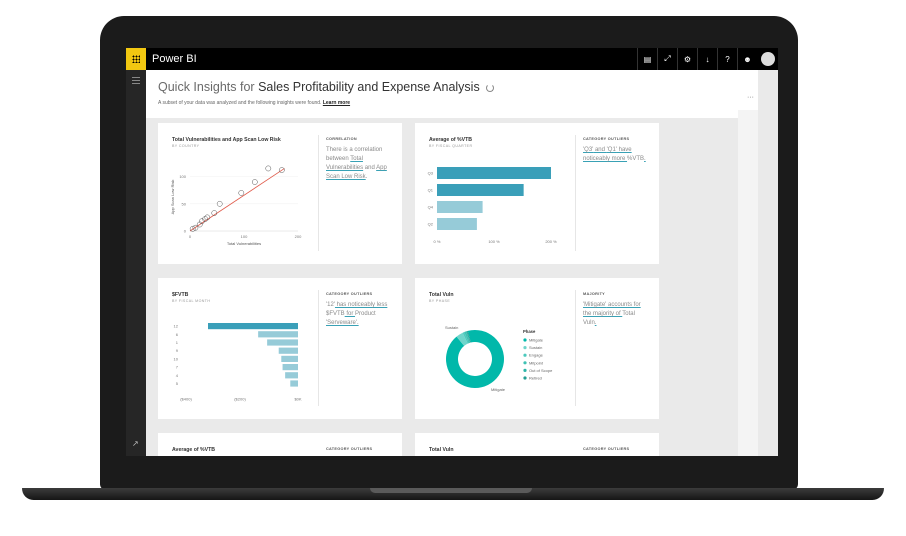  Describe the element at coordinates (595, 323) in the screenshot. I see `desc-part: .` at that location.